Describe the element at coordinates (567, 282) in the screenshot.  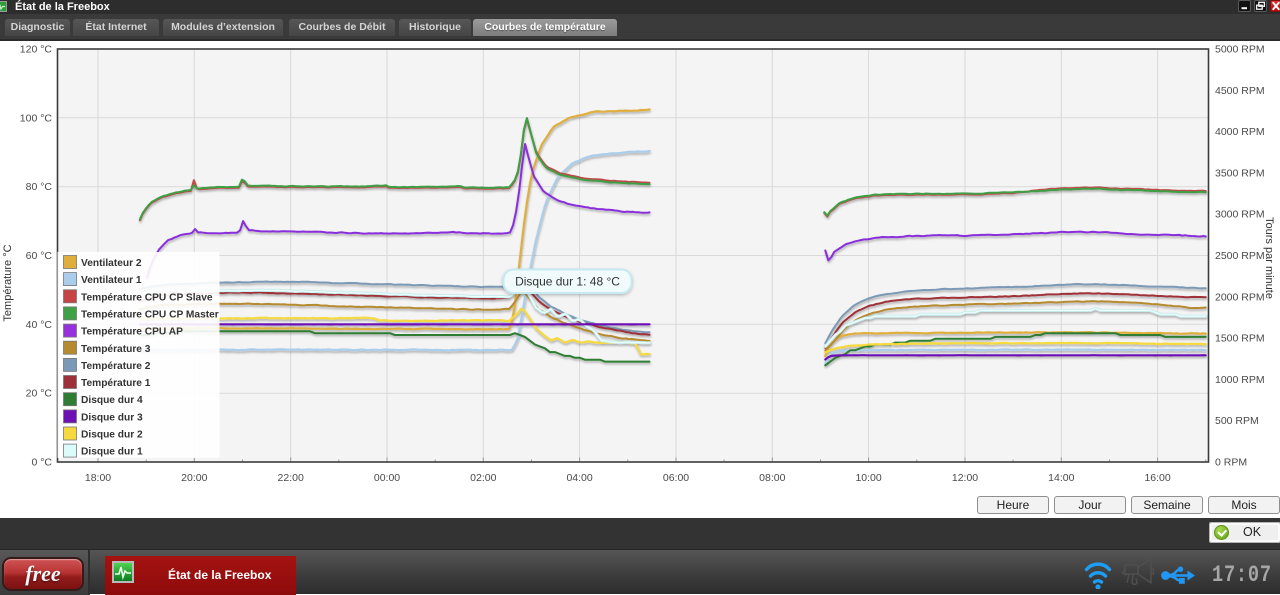
I see `svg-text: Disque dur 1: 48 °C` at that location.